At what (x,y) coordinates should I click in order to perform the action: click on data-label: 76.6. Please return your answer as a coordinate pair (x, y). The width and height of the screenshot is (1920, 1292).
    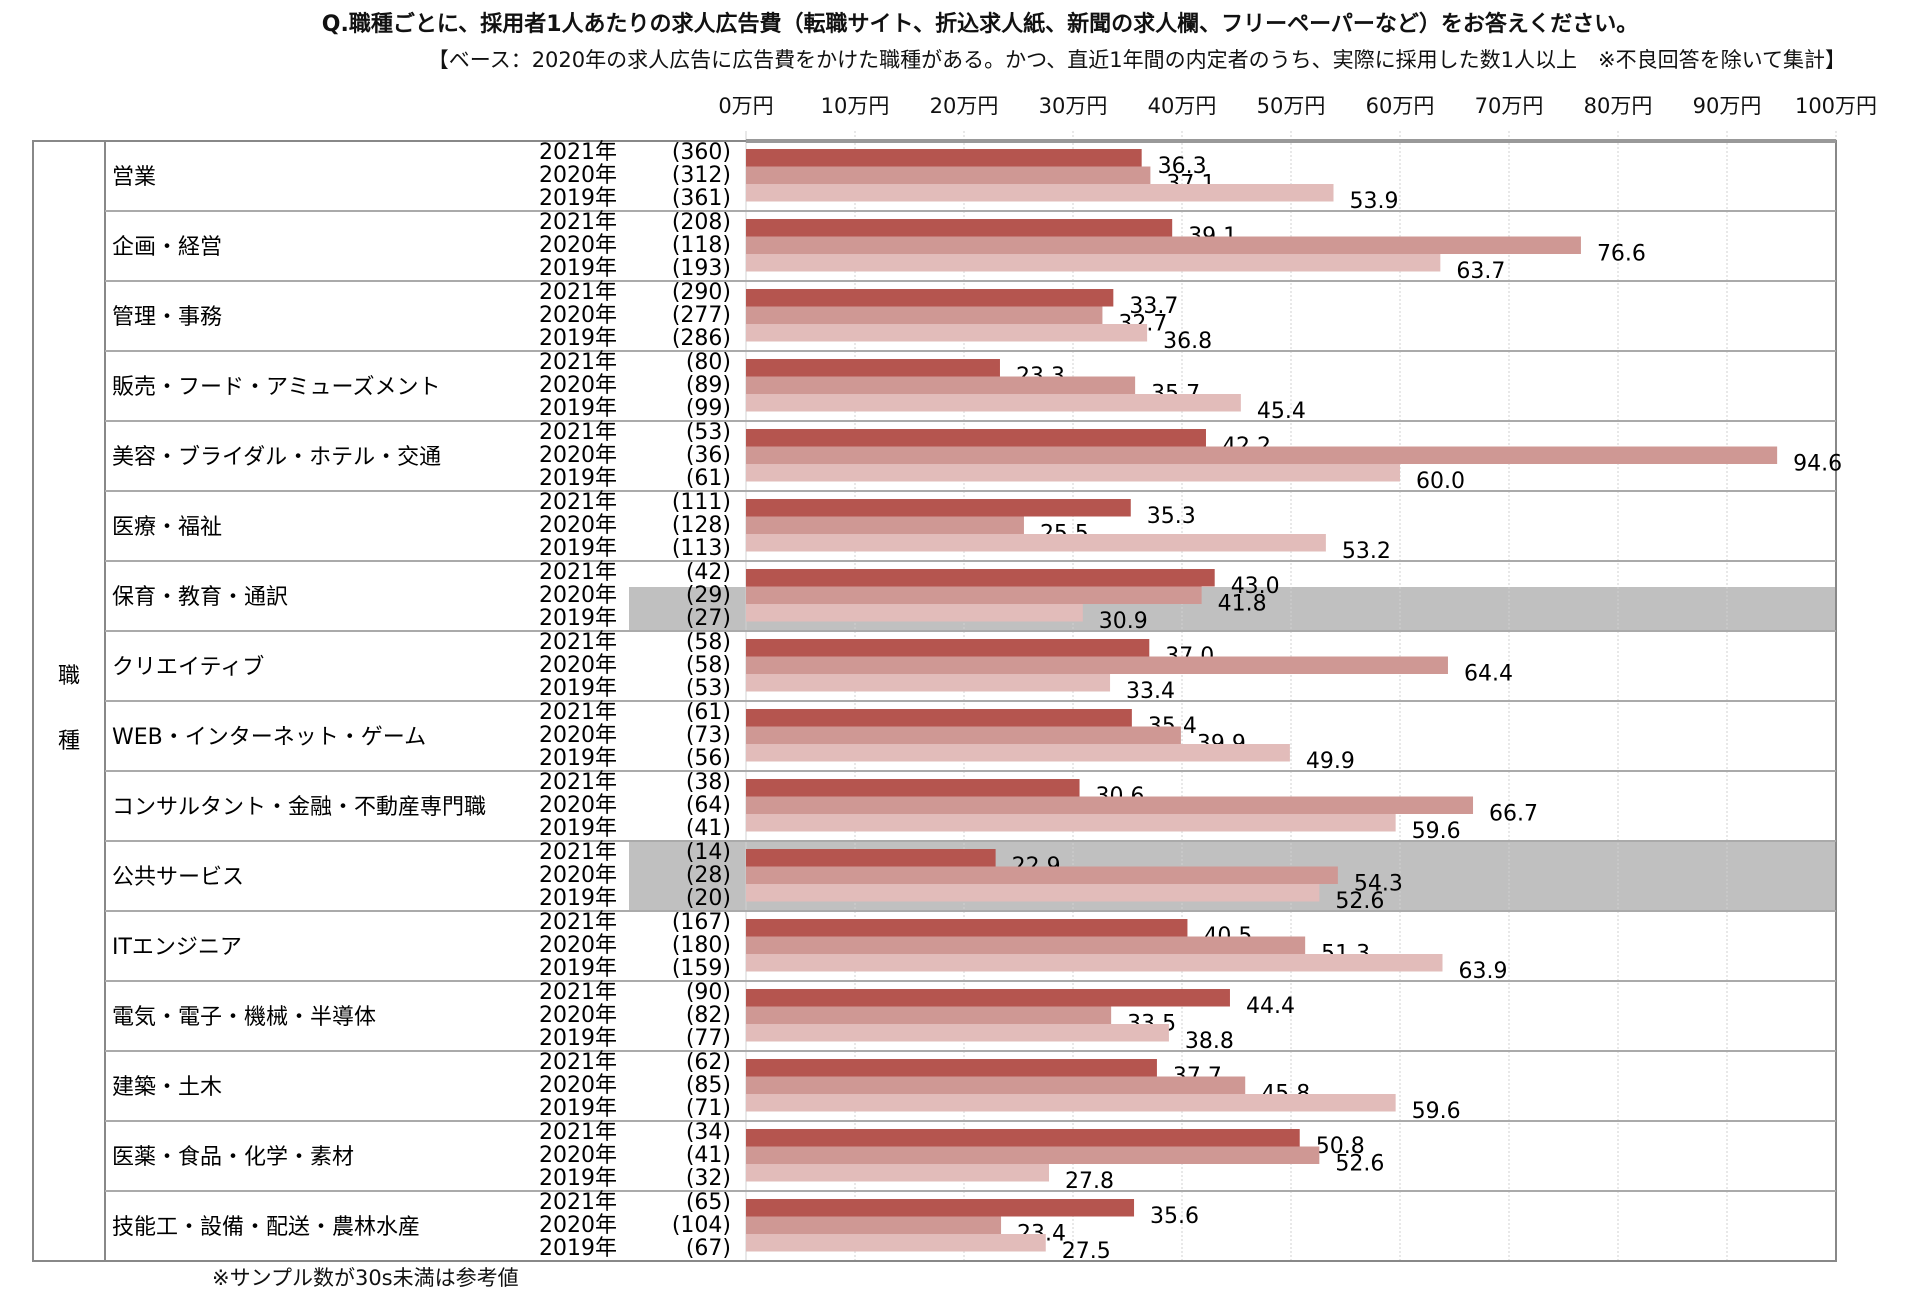
    Looking at the image, I should click on (1621, 254).